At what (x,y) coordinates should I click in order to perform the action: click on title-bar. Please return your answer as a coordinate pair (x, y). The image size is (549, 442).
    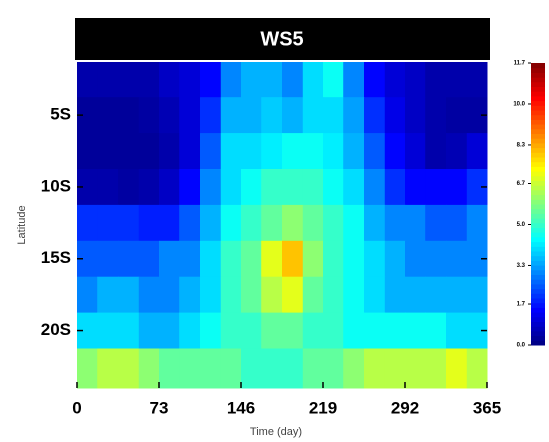
    Looking at the image, I should click on (282, 39).